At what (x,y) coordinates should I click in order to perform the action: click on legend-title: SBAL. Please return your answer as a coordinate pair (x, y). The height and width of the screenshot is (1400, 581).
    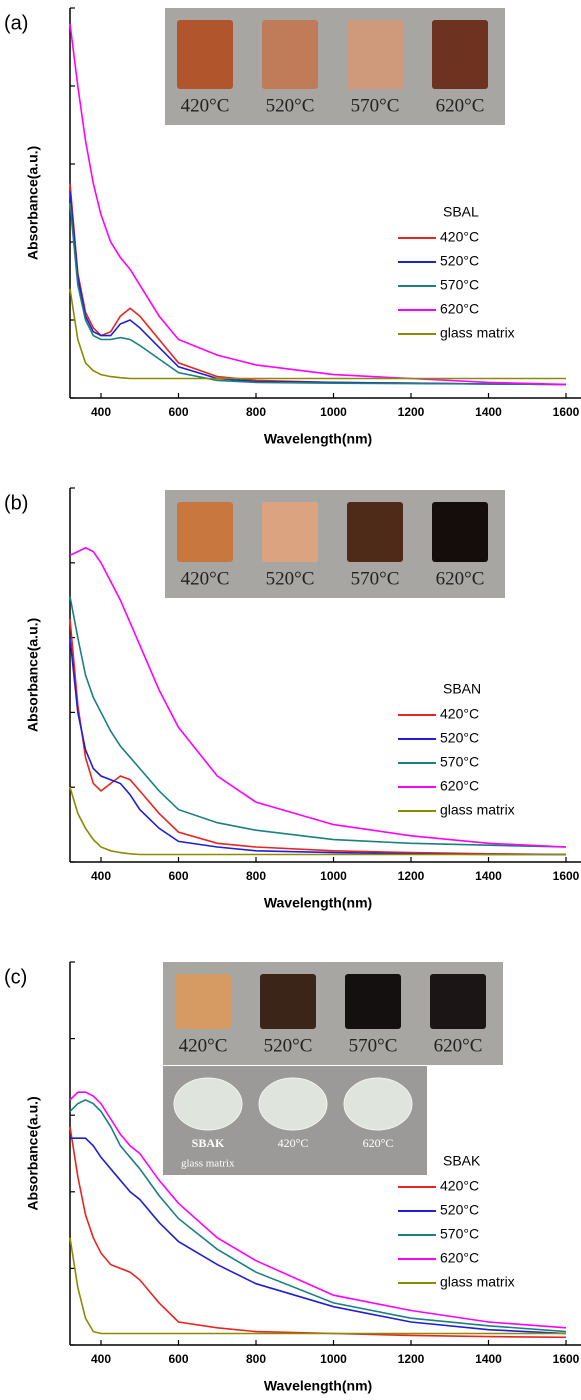
    Looking at the image, I should click on (461, 212).